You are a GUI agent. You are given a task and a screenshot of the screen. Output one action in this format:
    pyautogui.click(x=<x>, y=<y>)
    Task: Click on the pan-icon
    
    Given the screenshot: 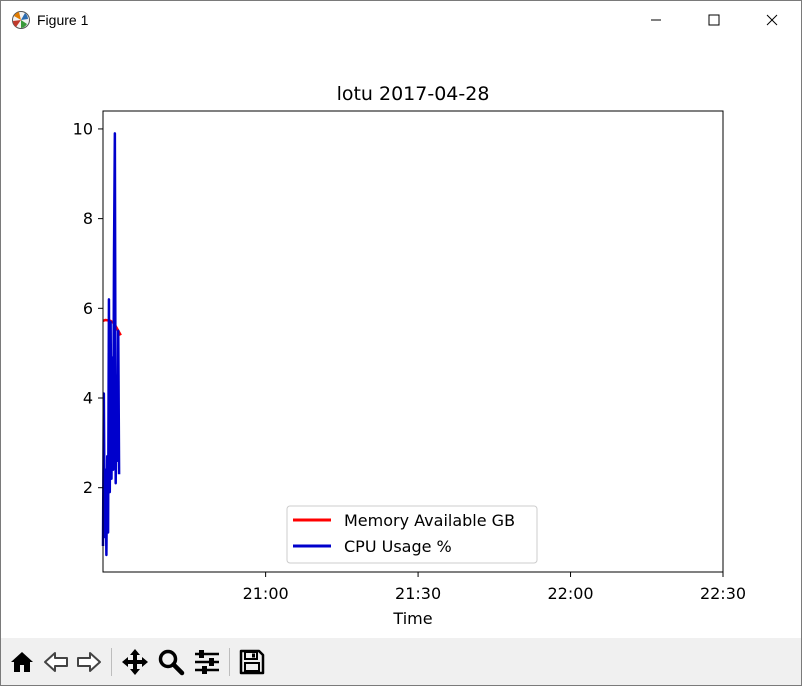 What is the action you would take?
    pyautogui.click(x=135, y=662)
    